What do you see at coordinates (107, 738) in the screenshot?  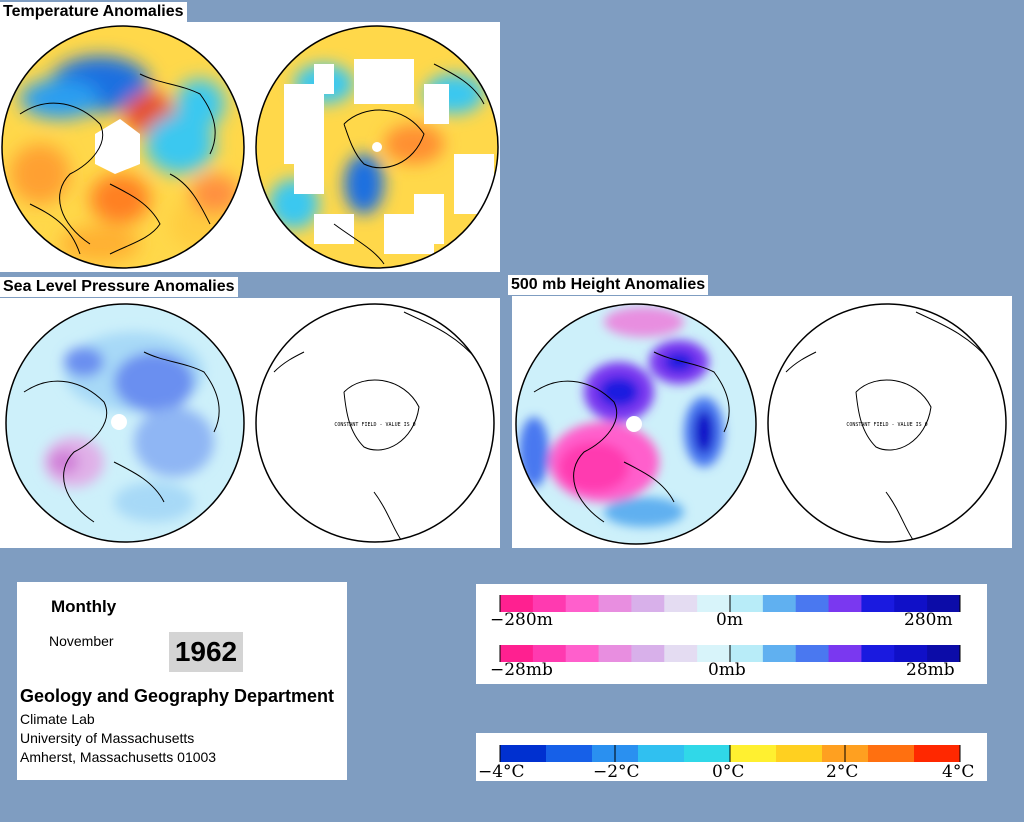 I see `university-label: University of Massachusetts` at bounding box center [107, 738].